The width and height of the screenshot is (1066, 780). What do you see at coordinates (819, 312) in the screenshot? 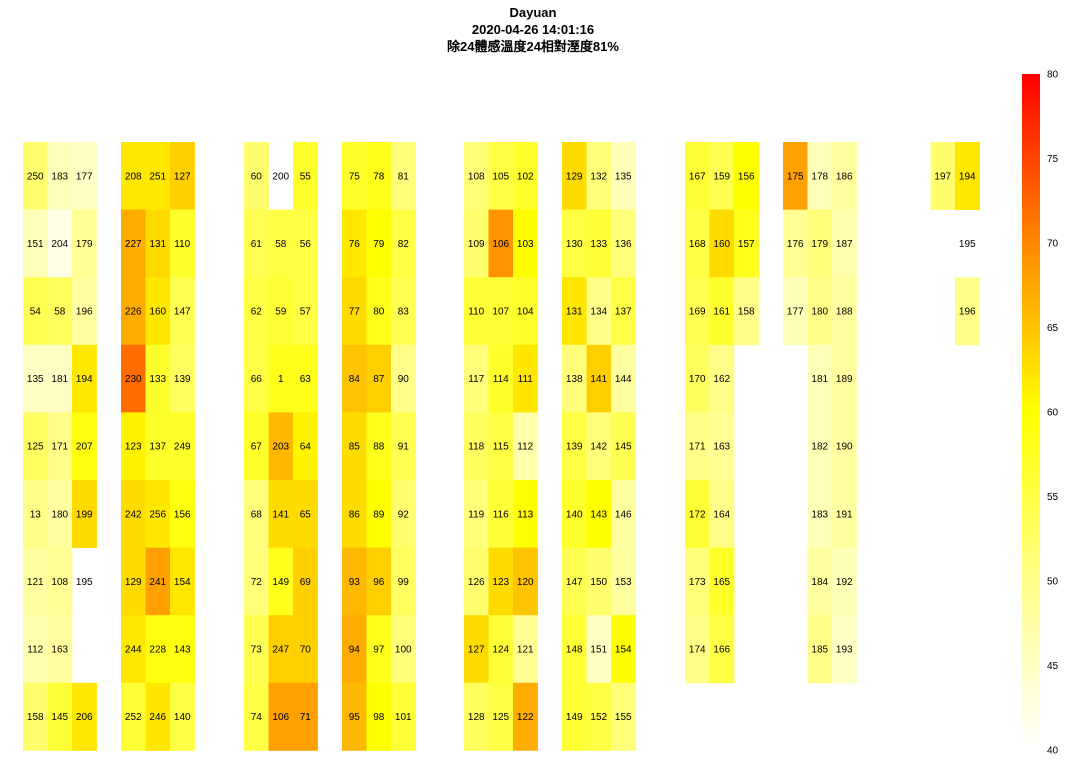
I see `cell-label: 180` at bounding box center [819, 312].